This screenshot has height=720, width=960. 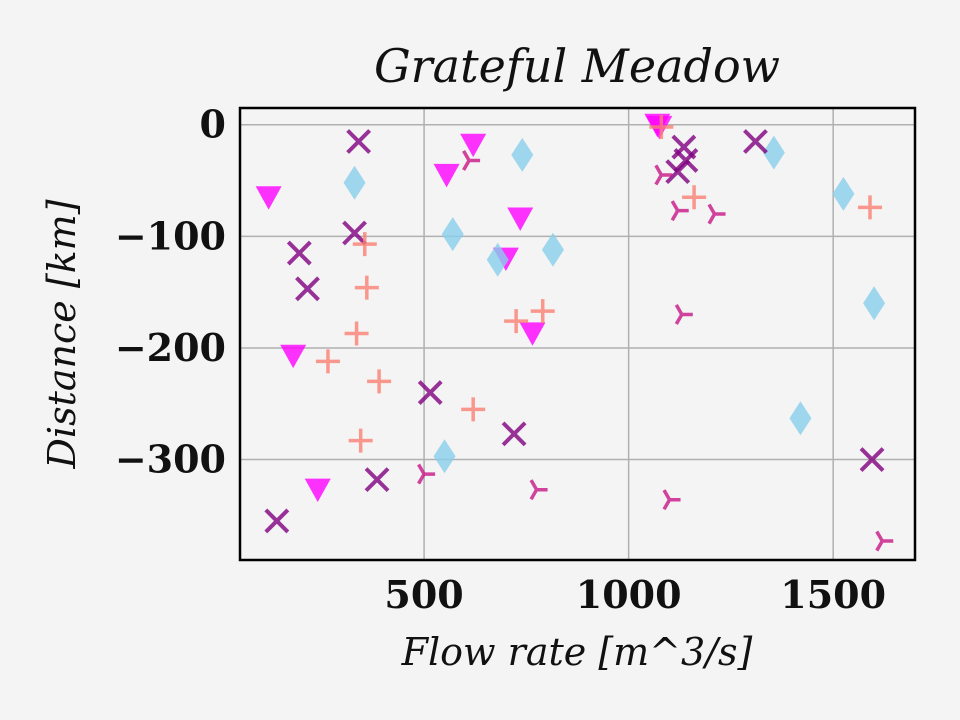 What do you see at coordinates (423, 594) in the screenshot?
I see `x-tick-label: 500` at bounding box center [423, 594].